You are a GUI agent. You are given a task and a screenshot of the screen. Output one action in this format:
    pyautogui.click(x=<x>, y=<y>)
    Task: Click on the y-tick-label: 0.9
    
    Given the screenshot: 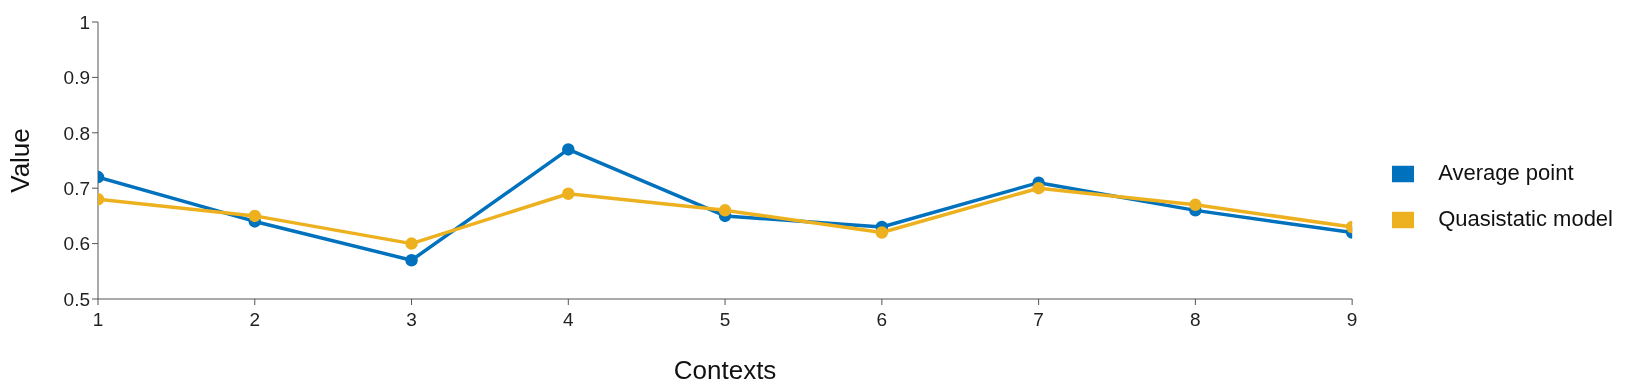 What is the action you would take?
    pyautogui.click(x=76, y=78)
    